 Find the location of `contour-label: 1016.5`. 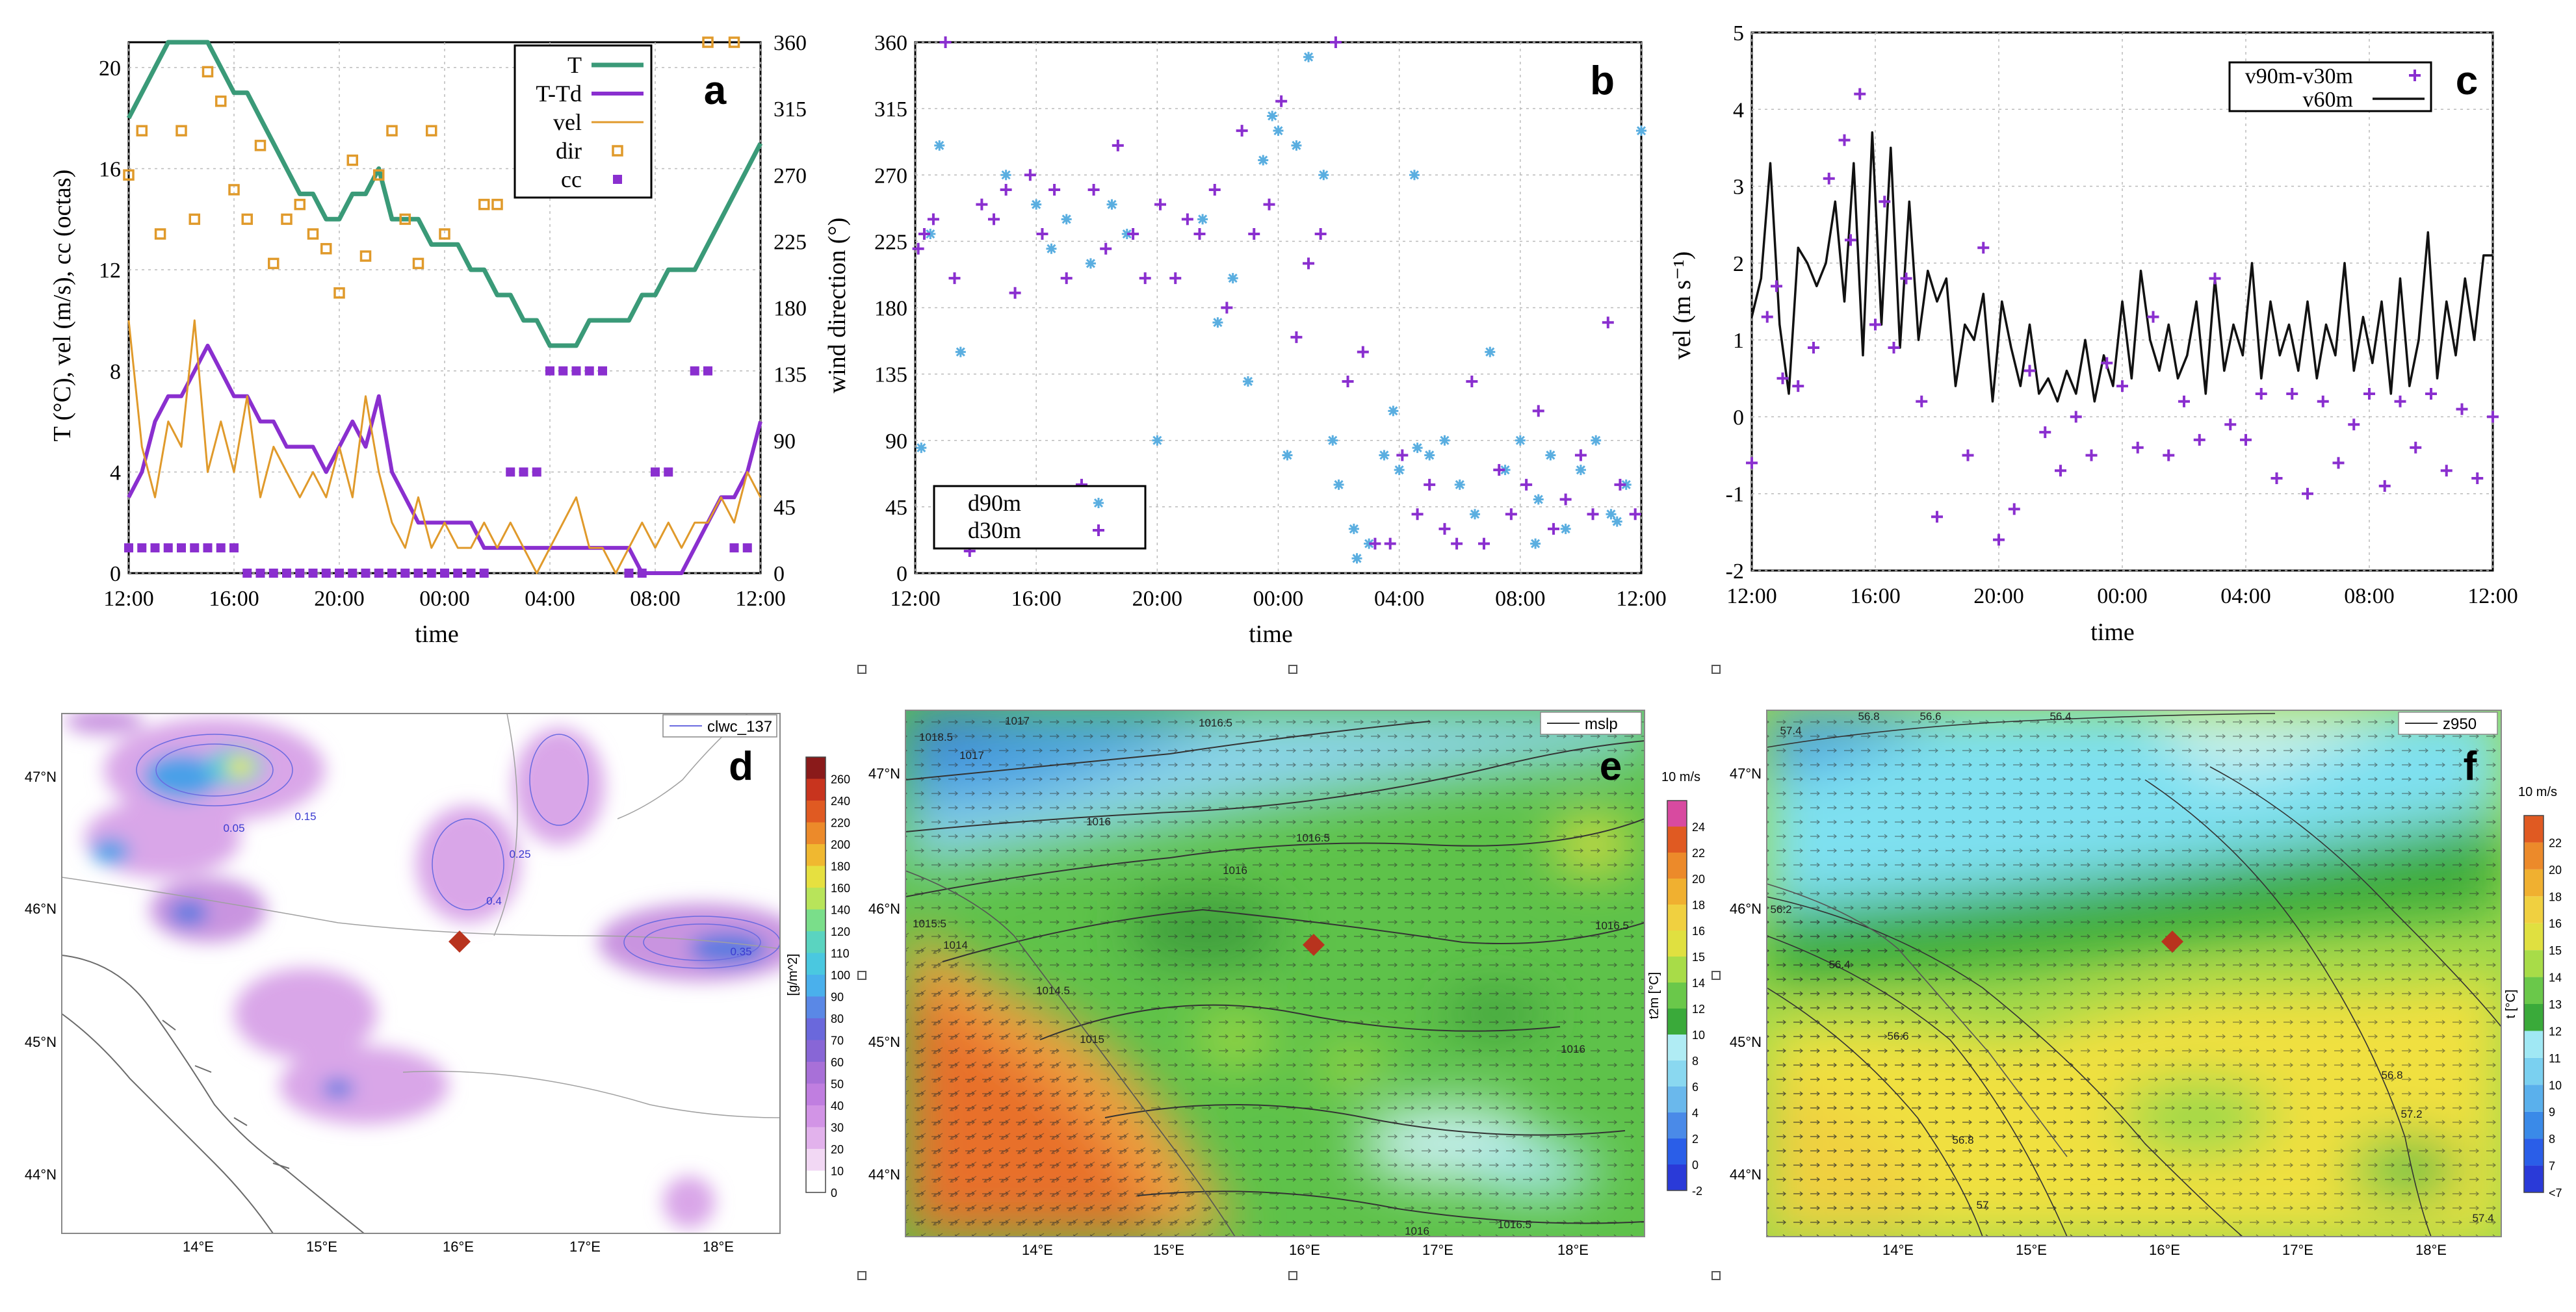

contour-label: 1016.5 is located at coordinates (1514, 1224).